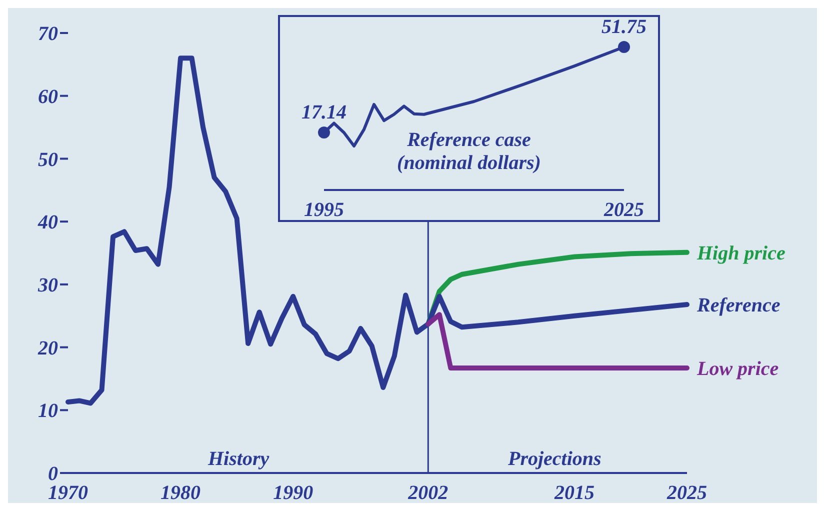 This screenshot has height=511, width=825. I want to click on text: Reference case, so click(469, 140).